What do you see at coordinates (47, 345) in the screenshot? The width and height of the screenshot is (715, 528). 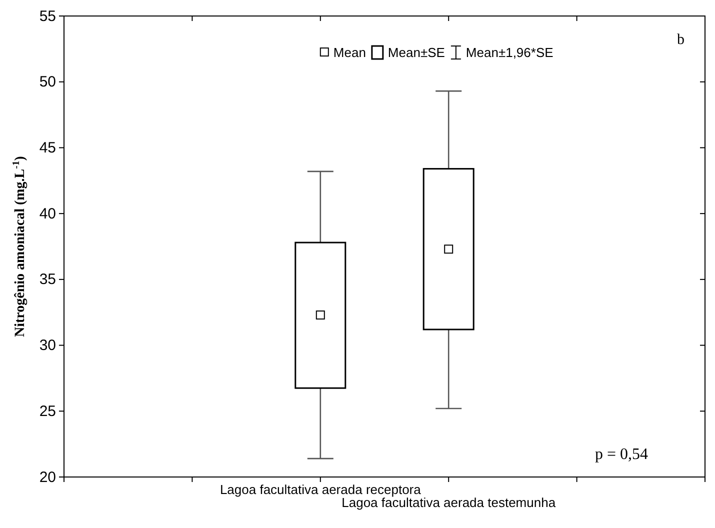 I see `y-tick-label: 30` at bounding box center [47, 345].